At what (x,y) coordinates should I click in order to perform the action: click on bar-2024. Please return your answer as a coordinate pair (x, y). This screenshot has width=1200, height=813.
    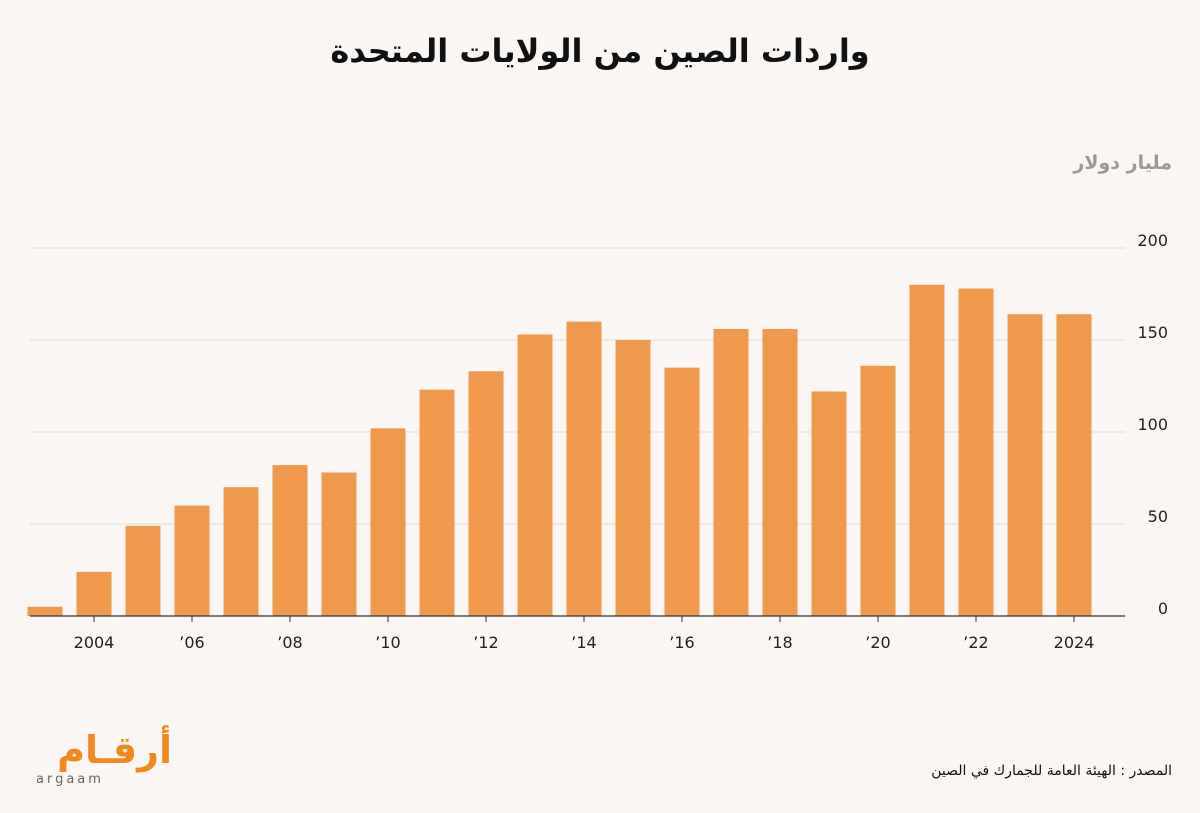
    Looking at the image, I should click on (1074, 465).